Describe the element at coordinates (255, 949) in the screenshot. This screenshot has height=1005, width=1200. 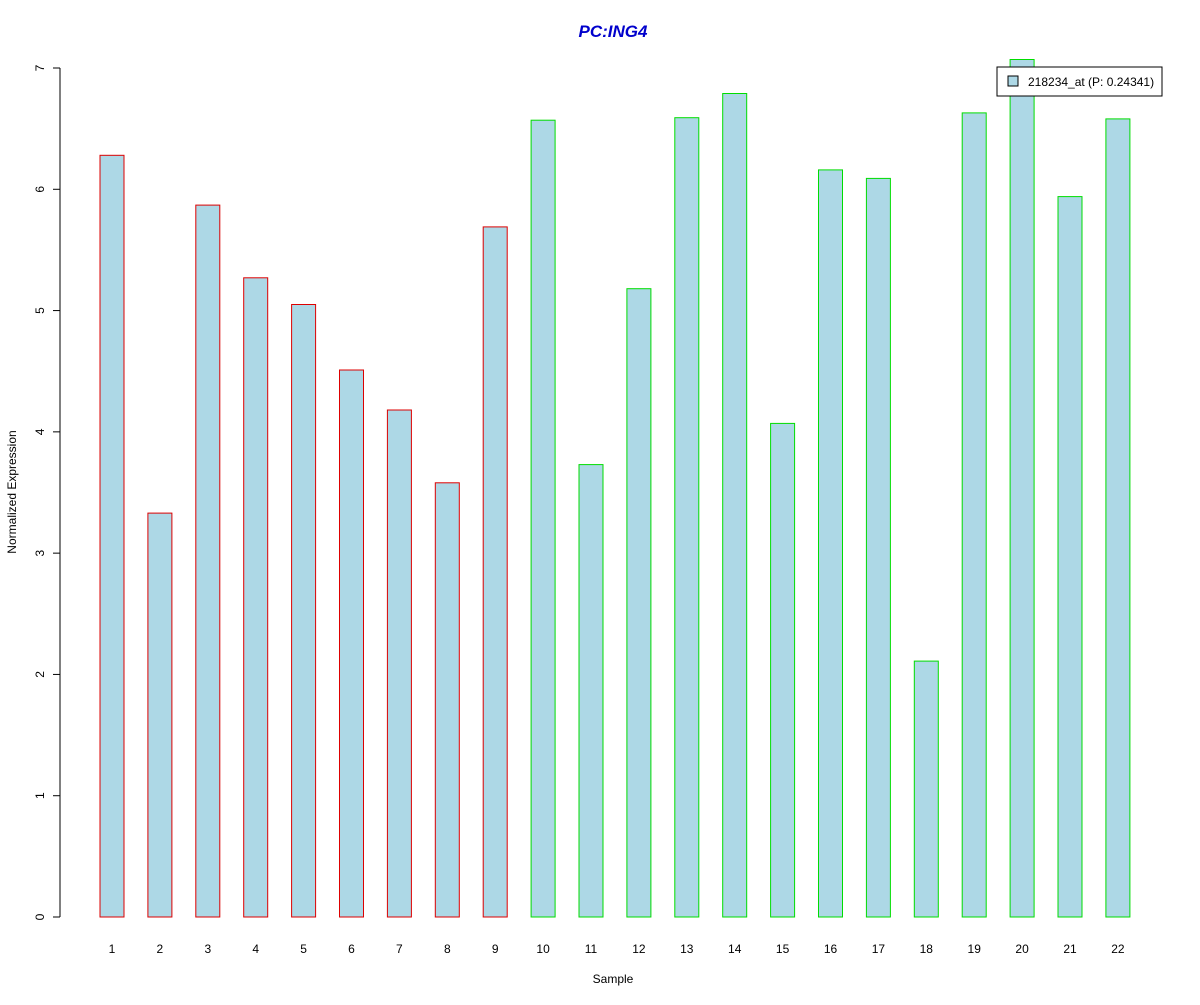
I see `x-tick-label: 4` at that location.